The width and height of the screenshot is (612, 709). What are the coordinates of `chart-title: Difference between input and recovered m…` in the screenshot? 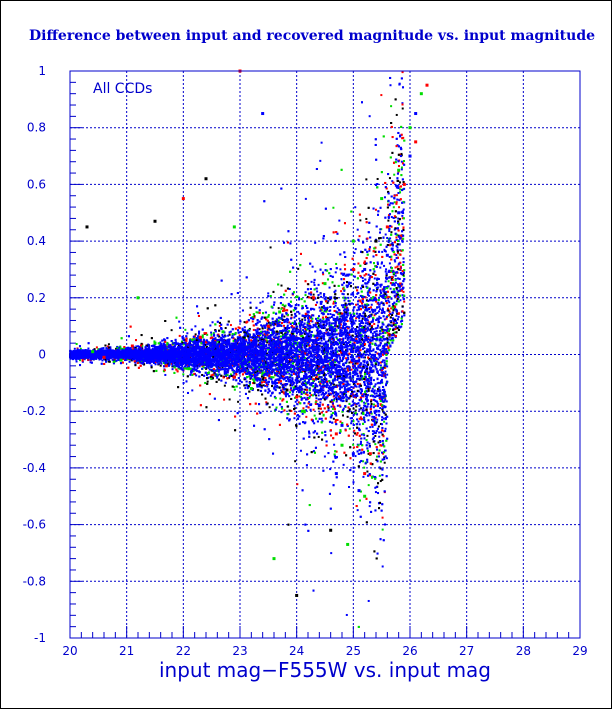 It's located at (312, 36).